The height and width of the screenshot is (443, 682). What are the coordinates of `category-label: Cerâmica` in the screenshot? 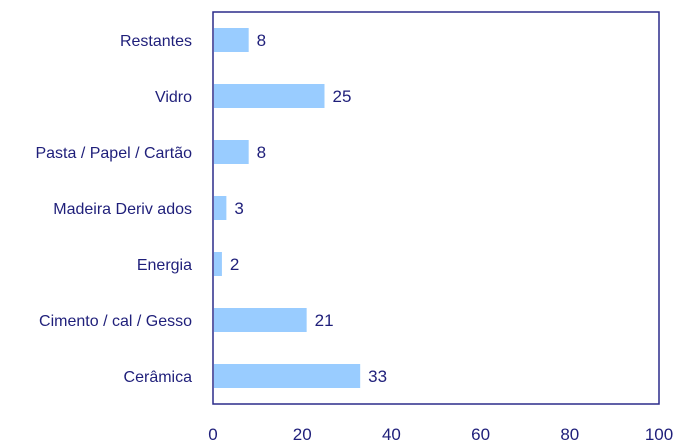 It's located at (158, 377).